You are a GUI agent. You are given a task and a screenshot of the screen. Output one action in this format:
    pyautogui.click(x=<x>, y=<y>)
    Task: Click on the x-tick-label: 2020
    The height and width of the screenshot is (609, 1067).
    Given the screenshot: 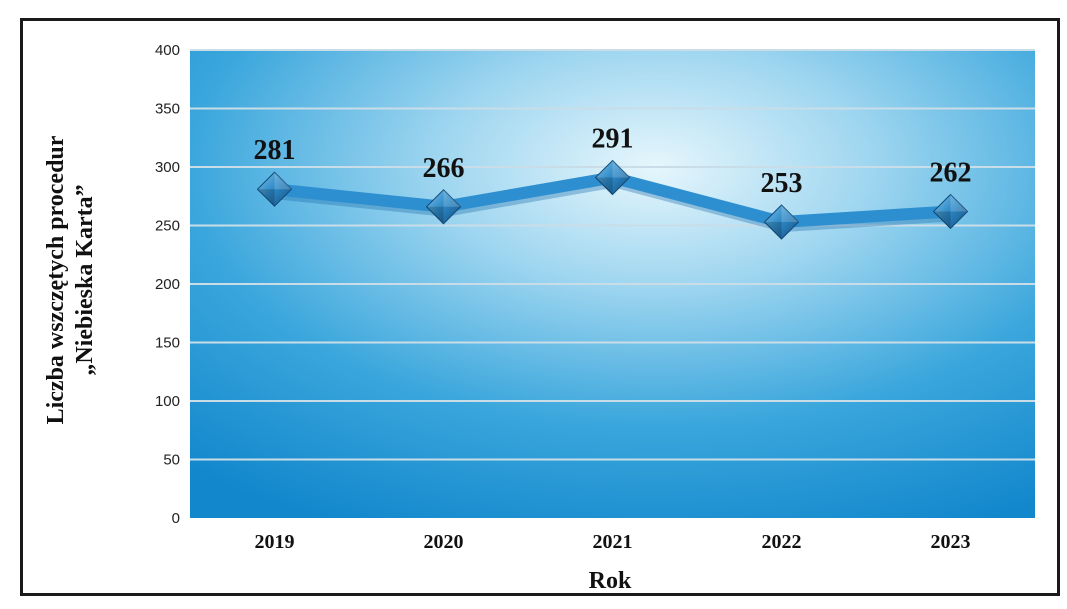 What is the action you would take?
    pyautogui.click(x=444, y=542)
    